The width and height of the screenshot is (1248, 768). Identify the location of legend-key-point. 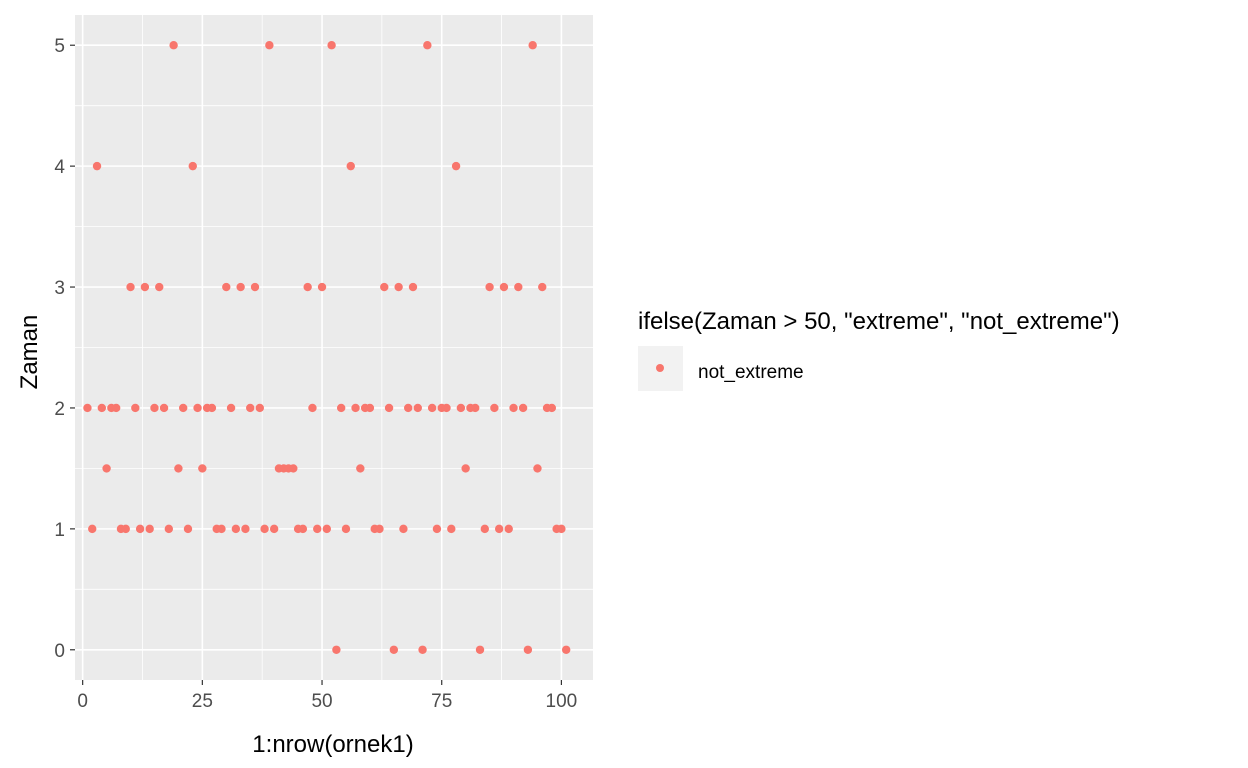
(660, 368).